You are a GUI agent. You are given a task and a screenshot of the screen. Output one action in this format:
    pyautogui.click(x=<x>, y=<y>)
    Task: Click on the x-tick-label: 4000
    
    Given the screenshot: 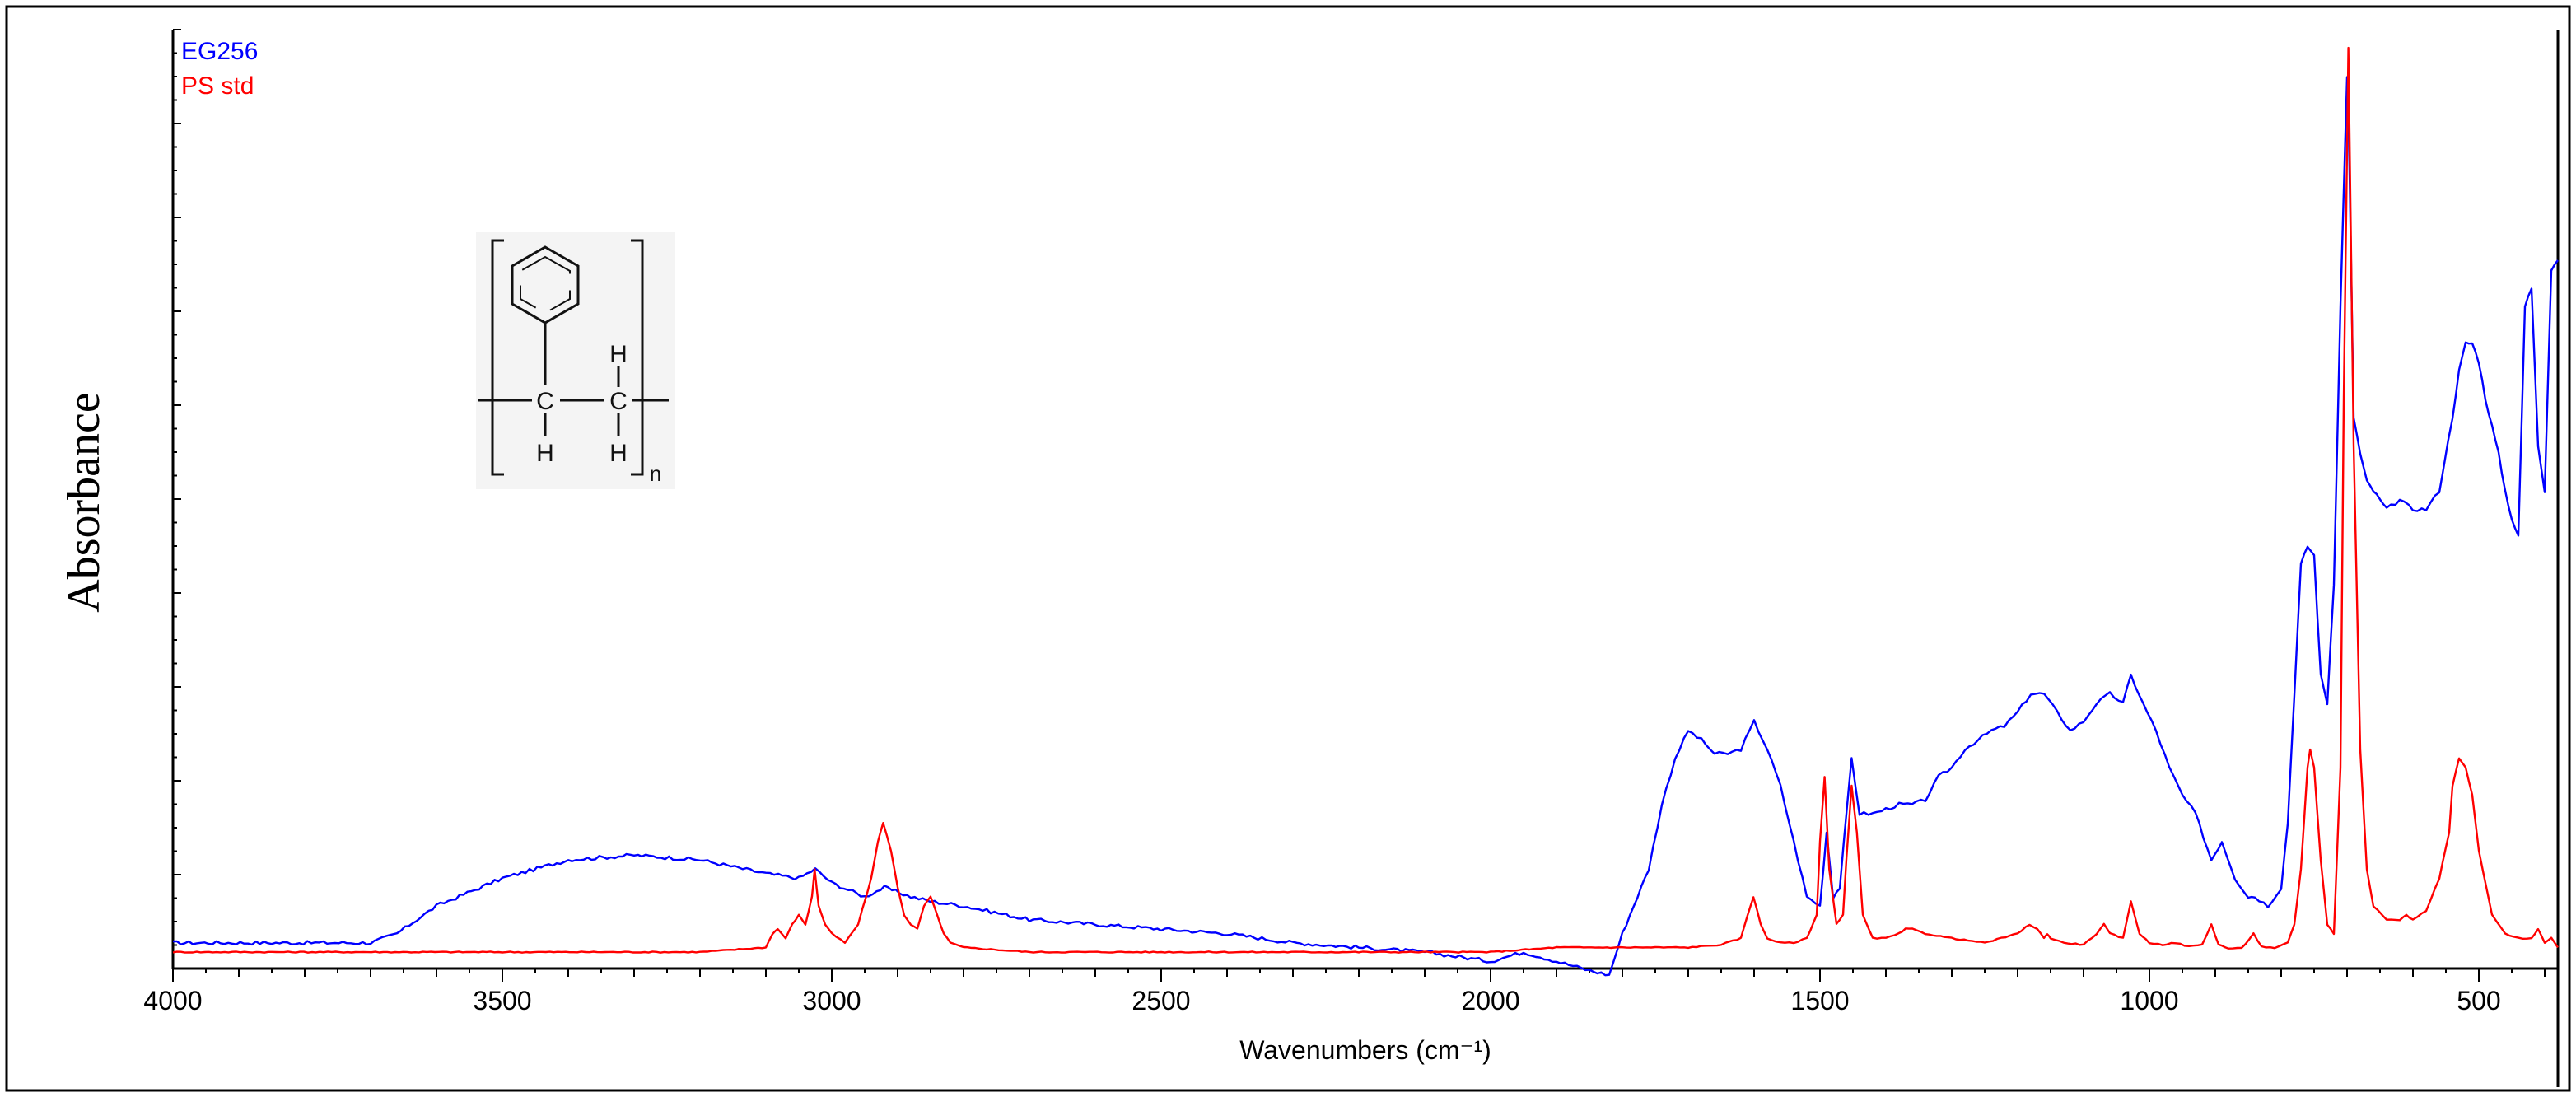 What is the action you would take?
    pyautogui.click(x=172, y=1000)
    